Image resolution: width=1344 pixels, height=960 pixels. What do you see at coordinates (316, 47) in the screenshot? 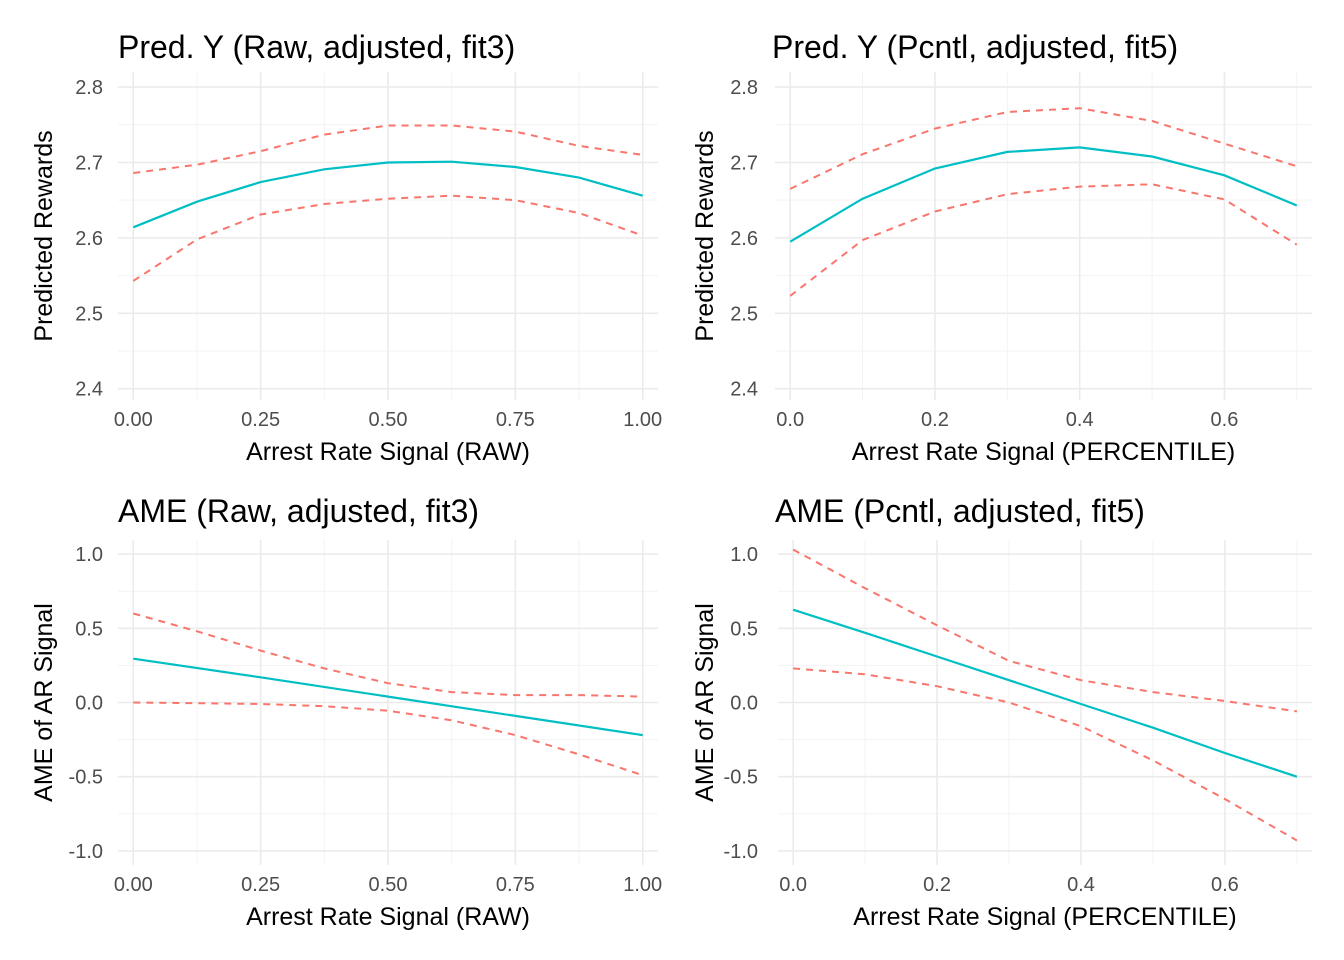
I see `chart-title: Pred. Y (Raw, adjusted, fit3)` at bounding box center [316, 47].